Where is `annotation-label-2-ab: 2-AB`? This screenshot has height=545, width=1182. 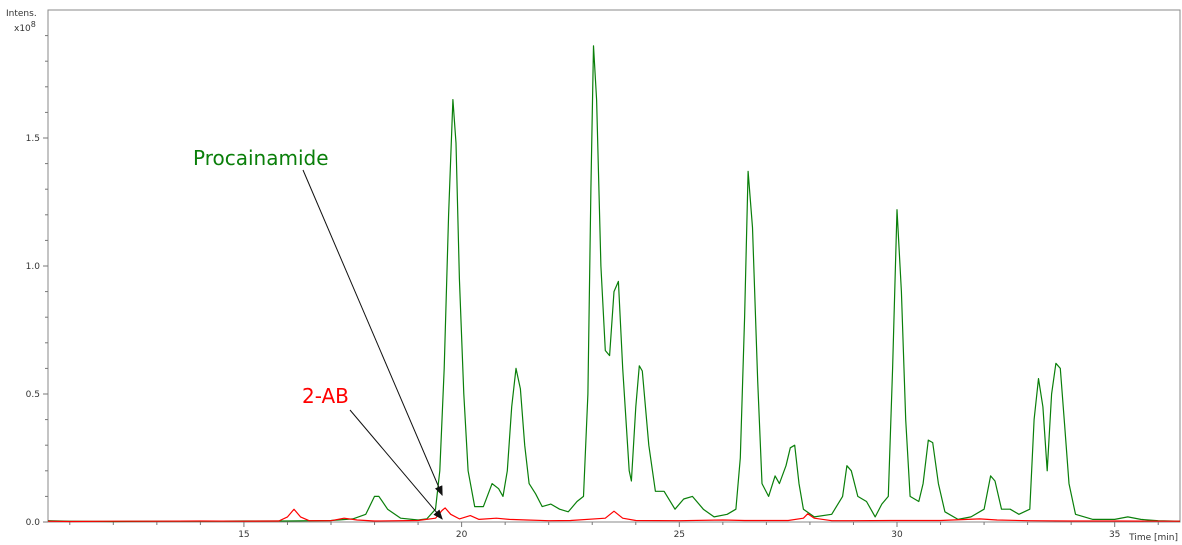
annotation-label-2-ab: 2-AB is located at coordinates (325, 396).